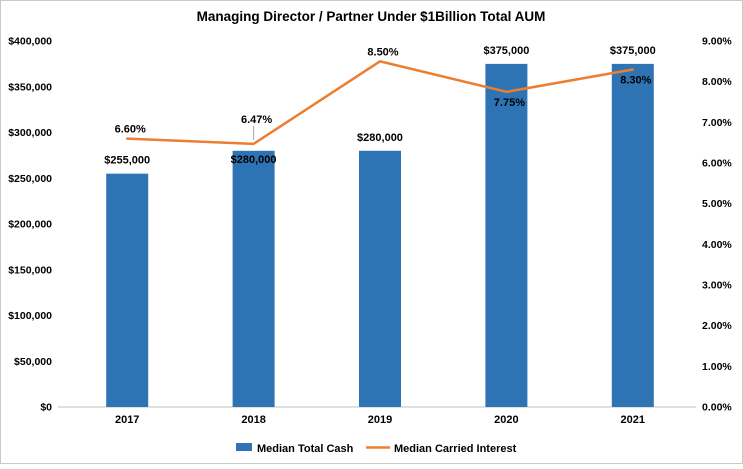 This screenshot has width=743, height=469. Describe the element at coordinates (380, 103) in the screenshot. I see `carried-interest-line` at that location.